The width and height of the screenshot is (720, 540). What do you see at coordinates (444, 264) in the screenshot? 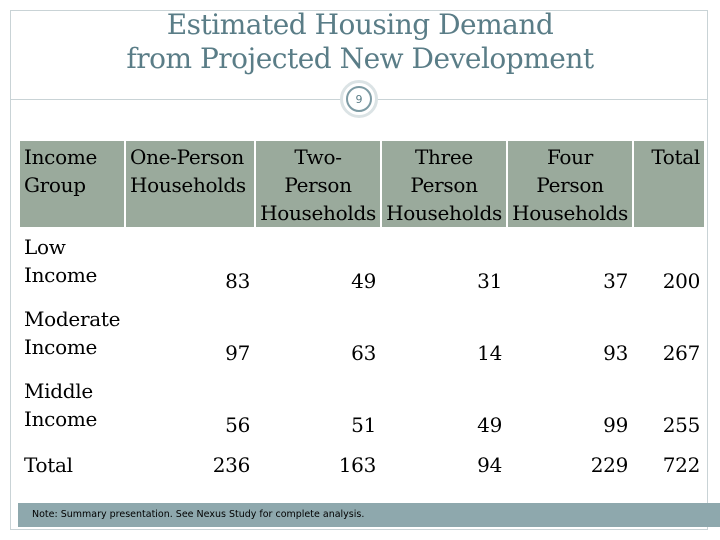
I see `cell-three-person: 31` at bounding box center [444, 264].